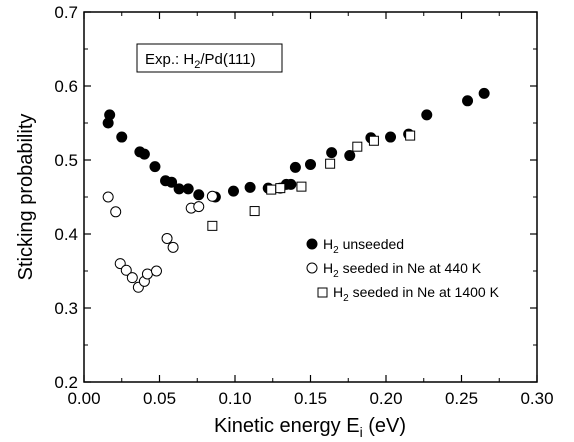 The width and height of the screenshot is (574, 442). I want to click on legend-marker-open-circle, so click(312, 268).